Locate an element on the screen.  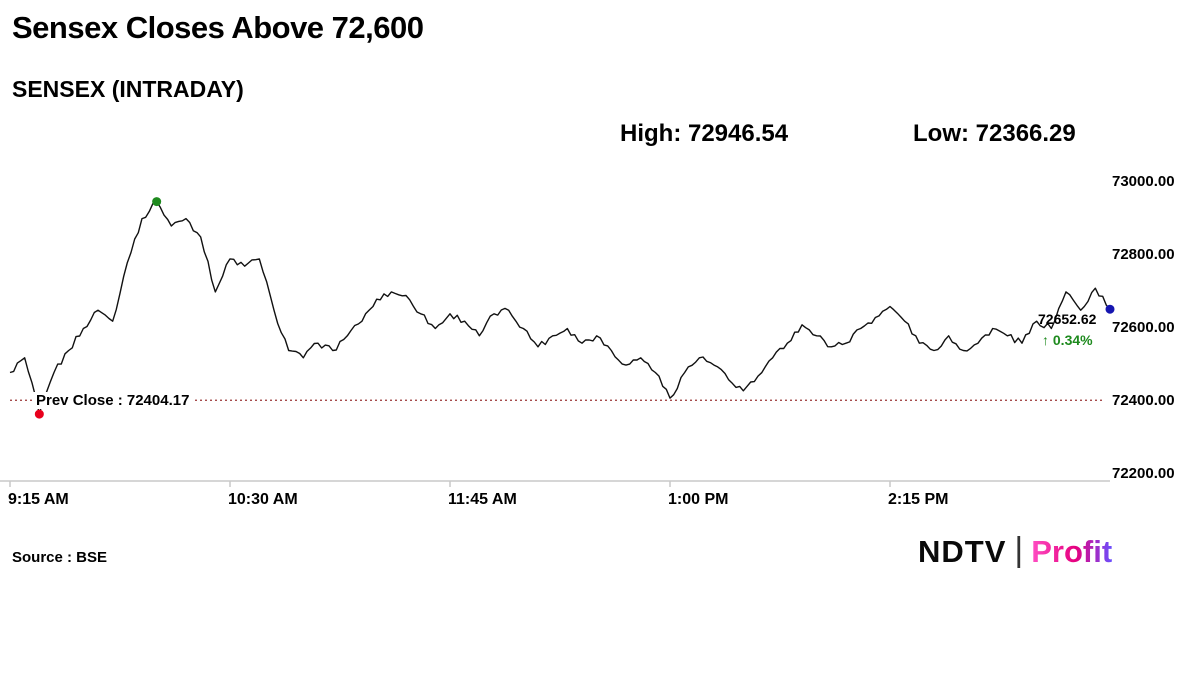
x-tick-label: 10:30 AM is located at coordinates (263, 499).